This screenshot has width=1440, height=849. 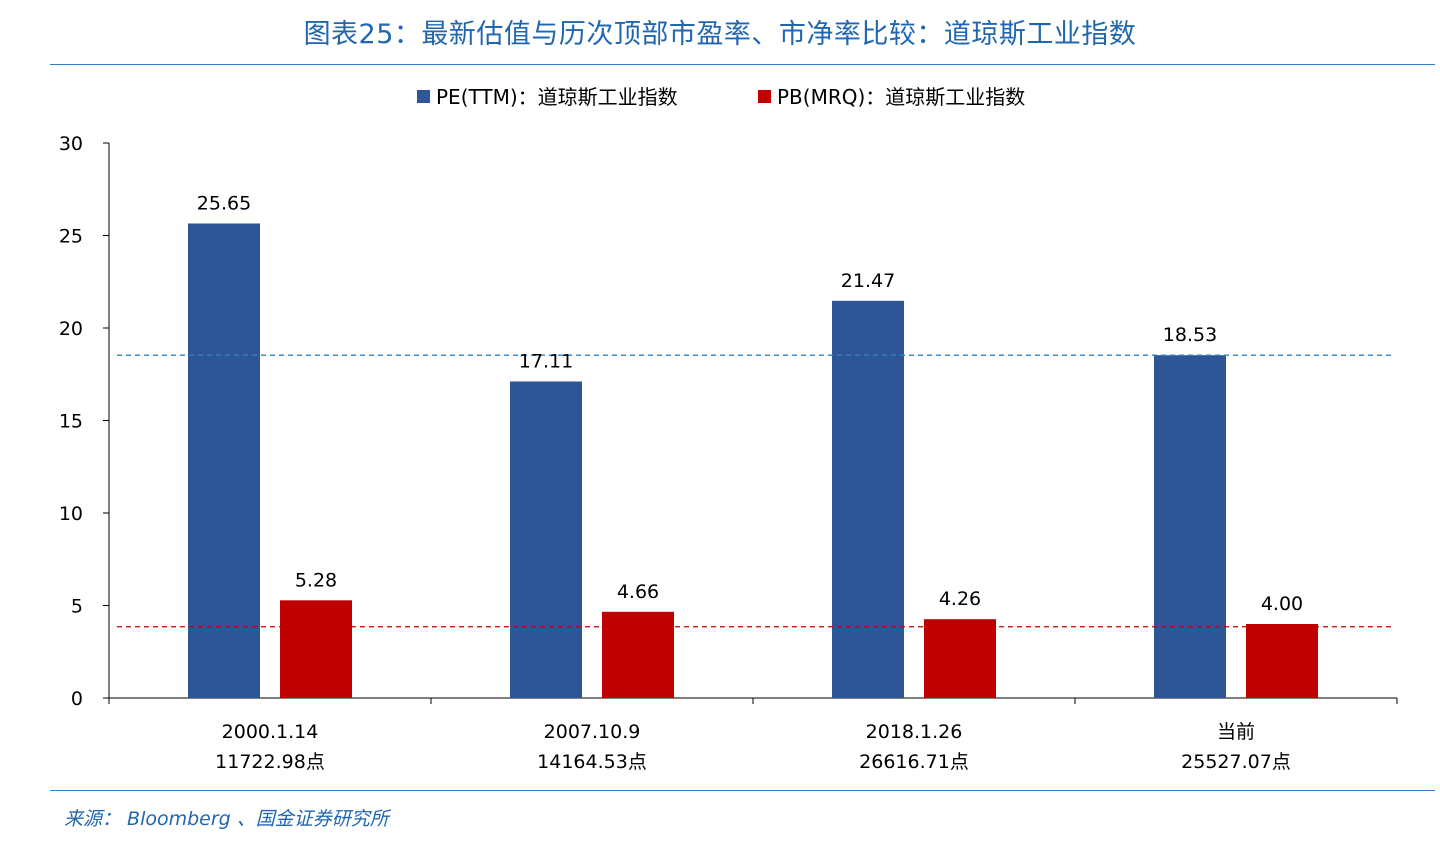 I want to click on pb-value-label: 4.66, so click(x=638, y=592).